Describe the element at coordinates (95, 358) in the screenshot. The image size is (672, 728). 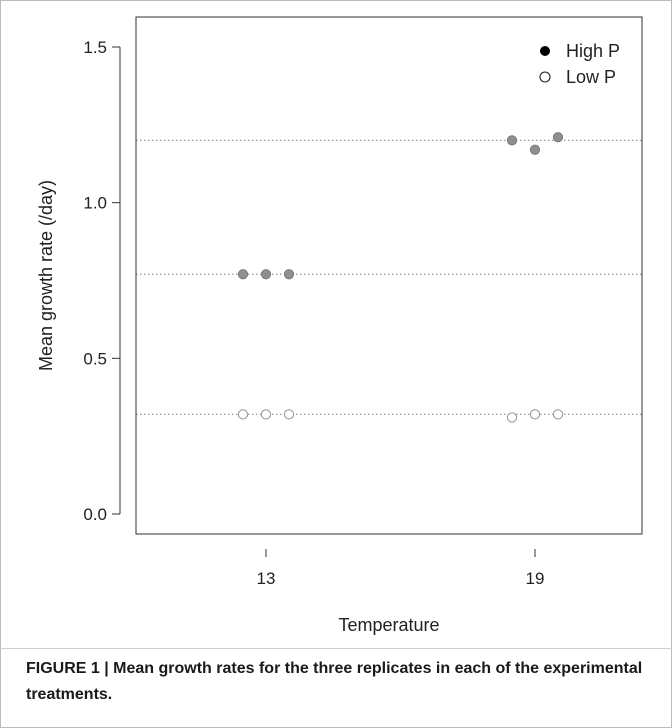
I see `y-tick-label: 0.5` at that location.